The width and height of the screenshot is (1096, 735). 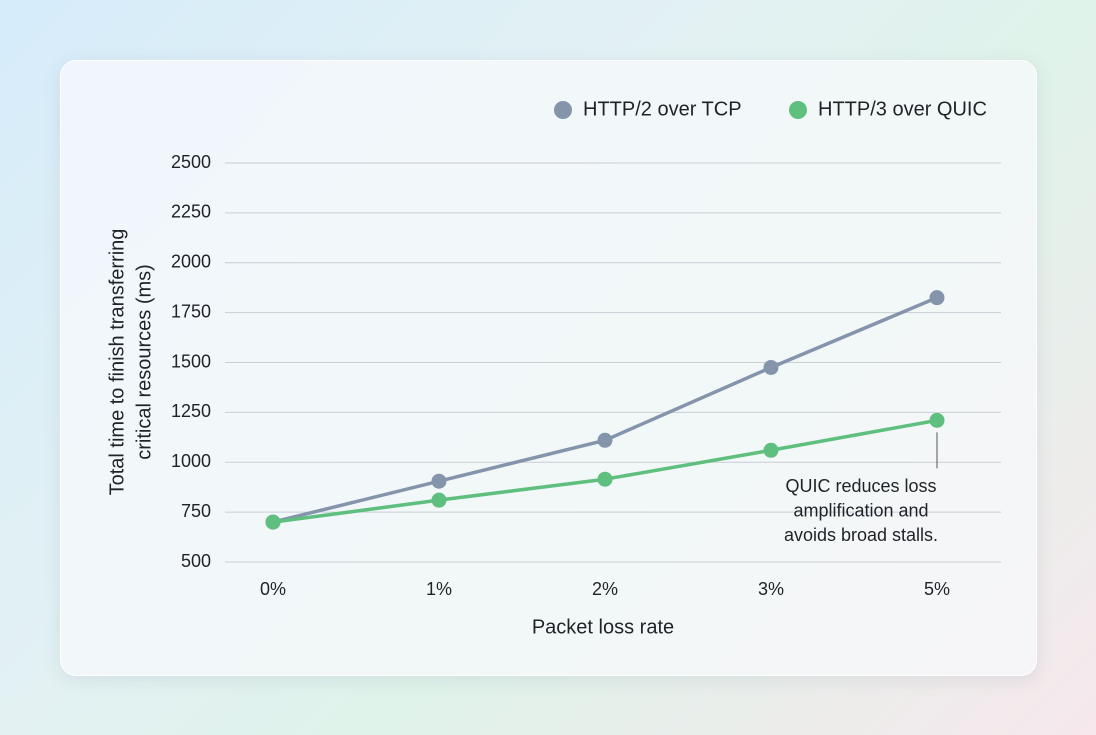 What do you see at coordinates (860, 486) in the screenshot?
I see `annotation-text: QUIC reduces loss` at bounding box center [860, 486].